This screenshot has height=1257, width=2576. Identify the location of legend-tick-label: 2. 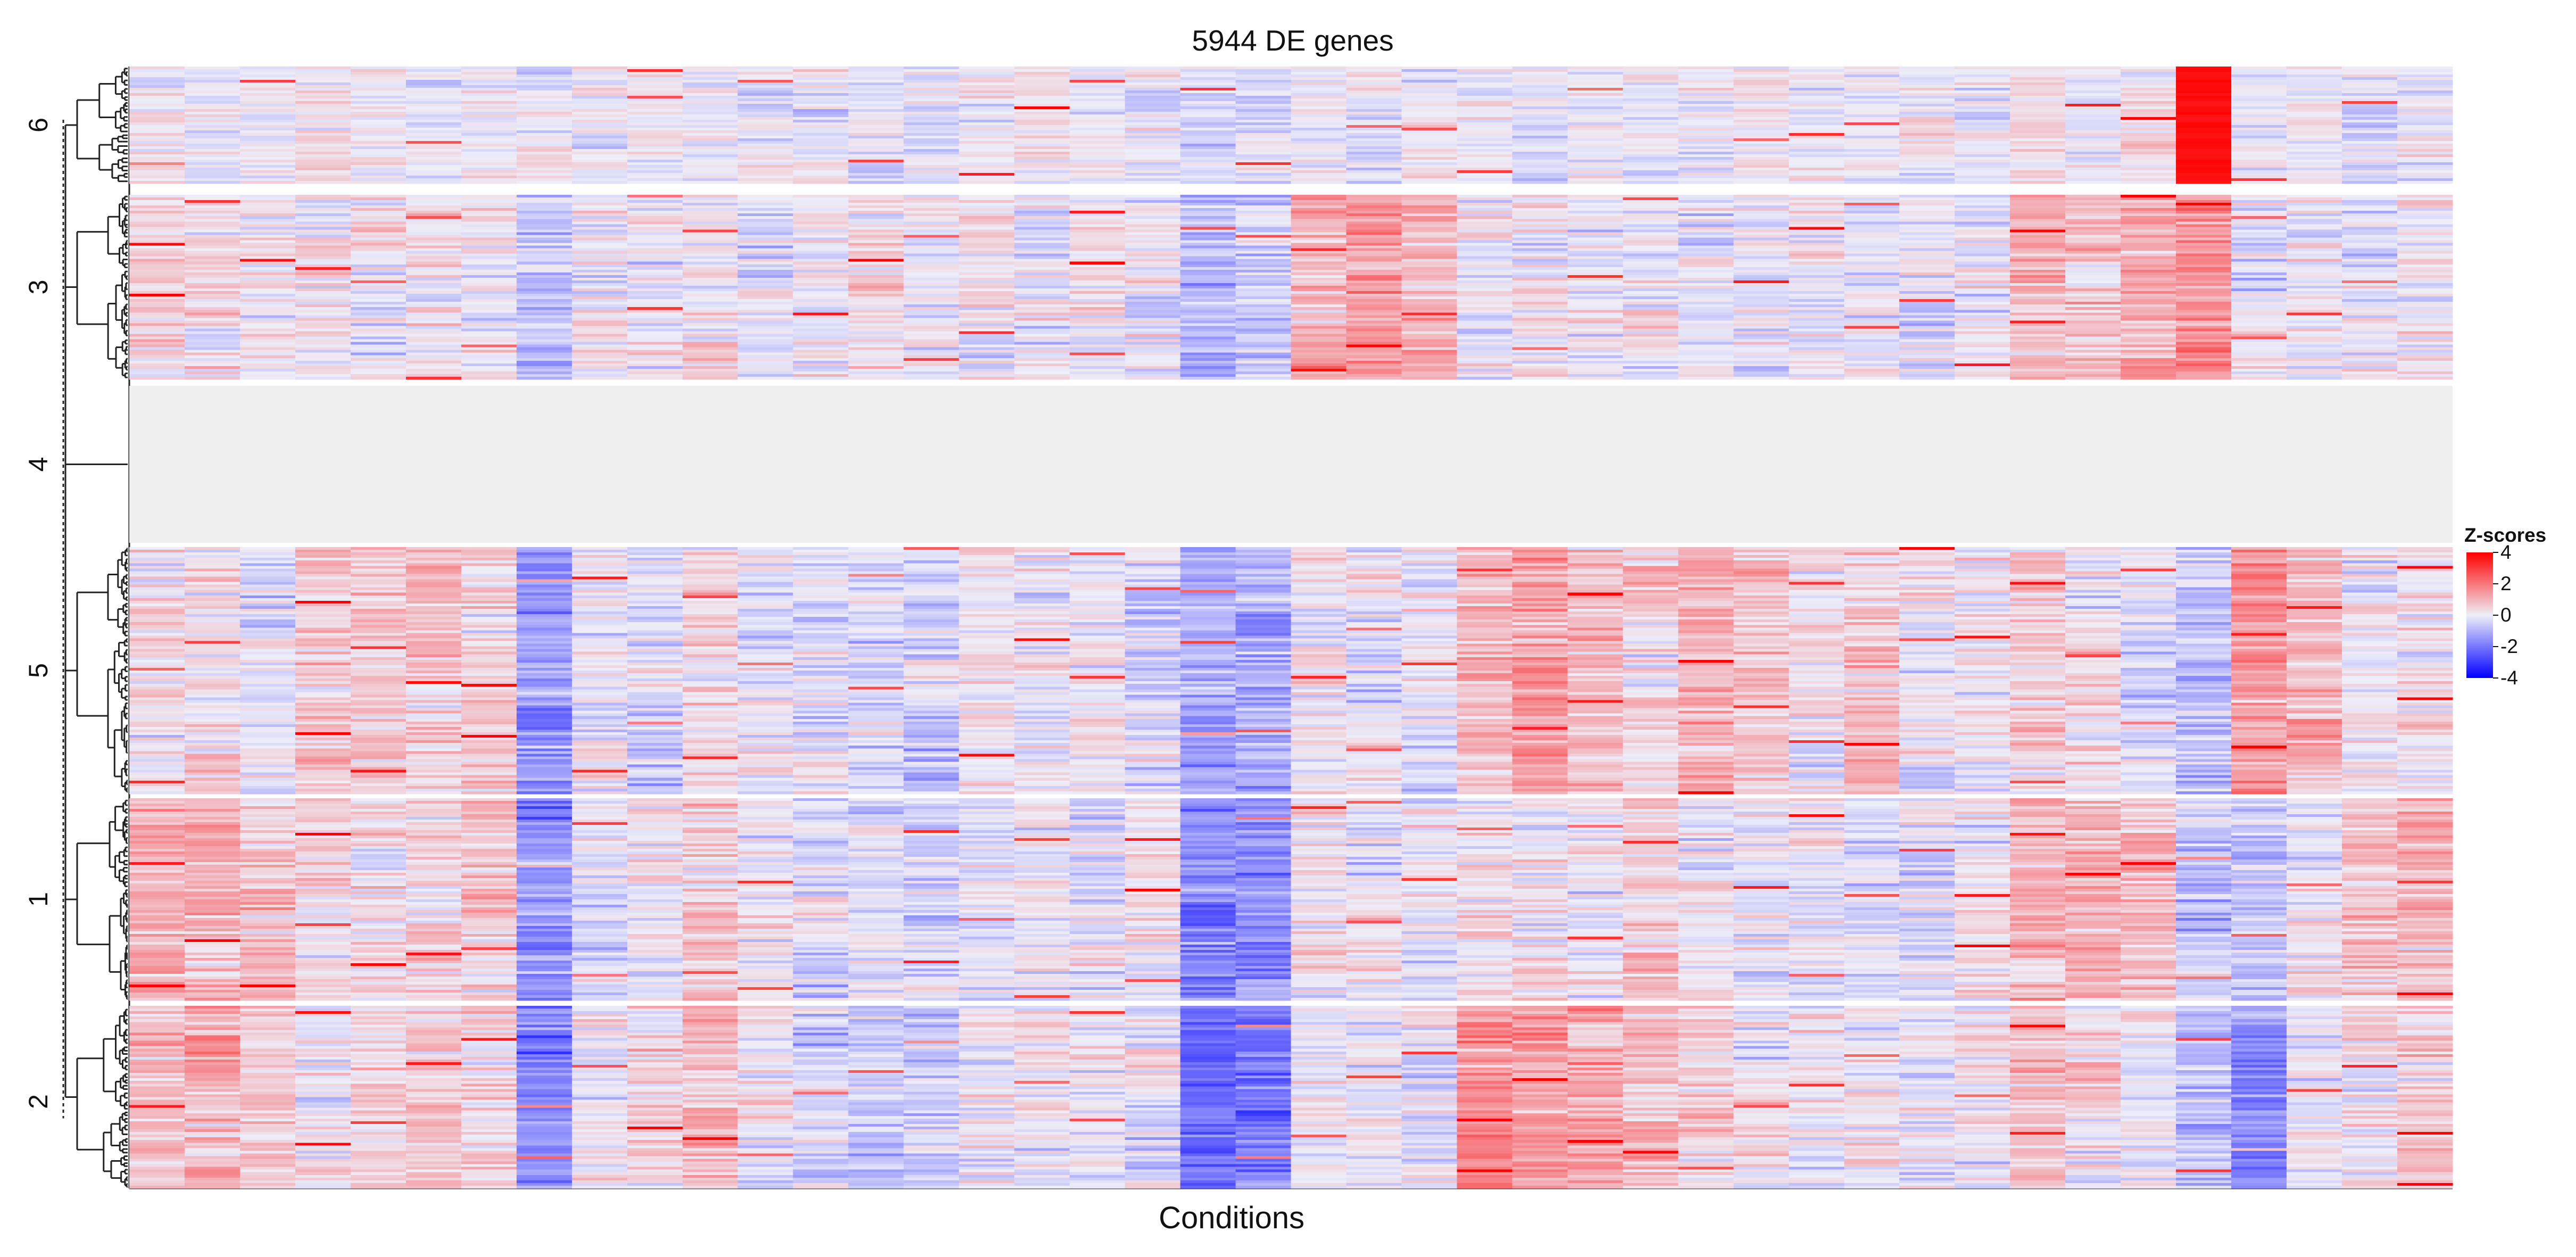
(2506, 583).